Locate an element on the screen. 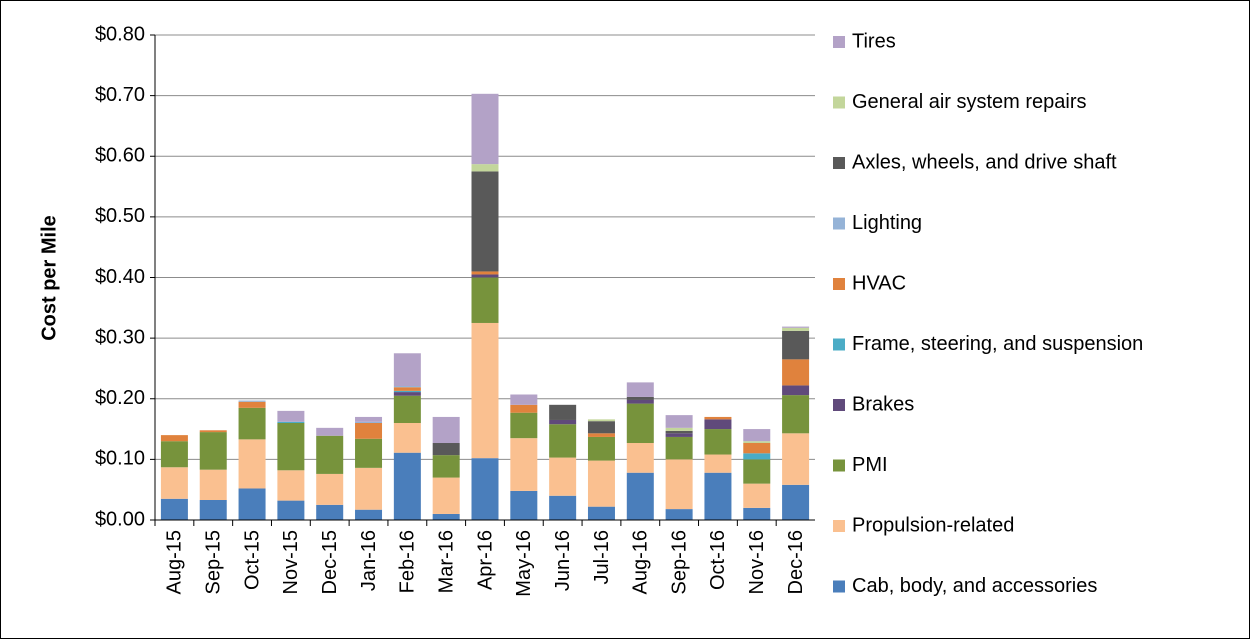 This screenshot has height=639, width=1250. legend-label: Axles, wheels, and drive shaft is located at coordinates (984, 162).